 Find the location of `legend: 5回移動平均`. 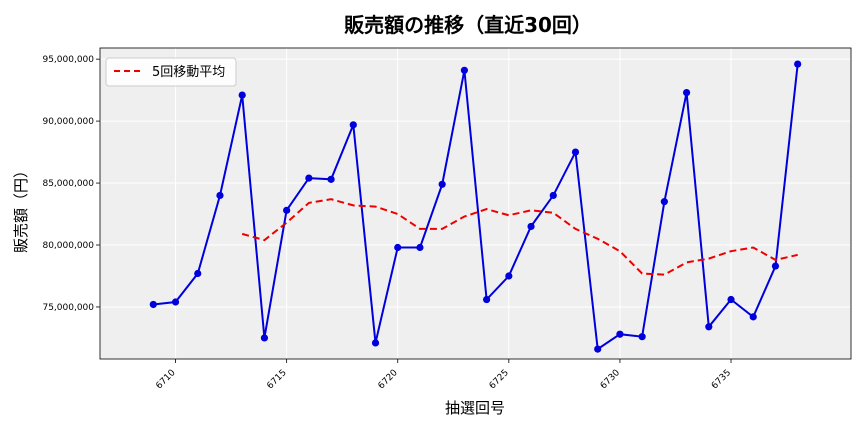

legend: 5回移動平均 is located at coordinates (171, 72).